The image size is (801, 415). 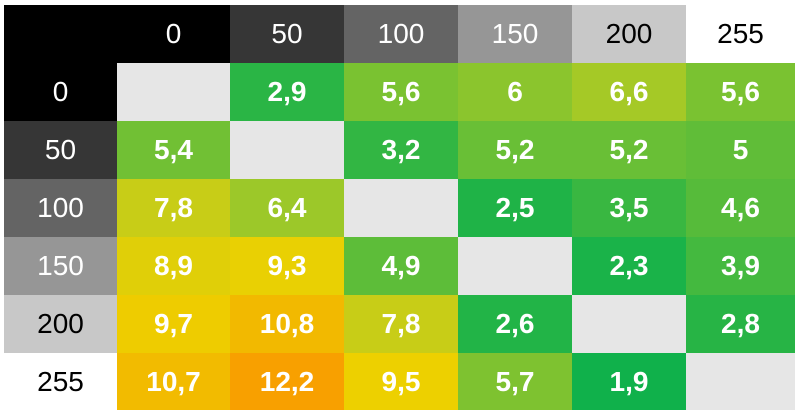 I want to click on row-header-100: 100, so click(x=60, y=208).